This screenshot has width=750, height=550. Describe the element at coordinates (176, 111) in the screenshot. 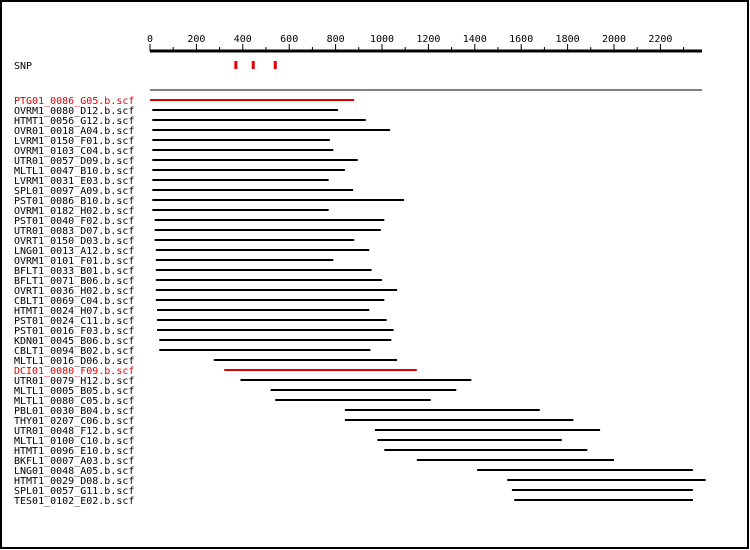

I see `read-row: OVRM1_0080_D12.b.scf` at that location.